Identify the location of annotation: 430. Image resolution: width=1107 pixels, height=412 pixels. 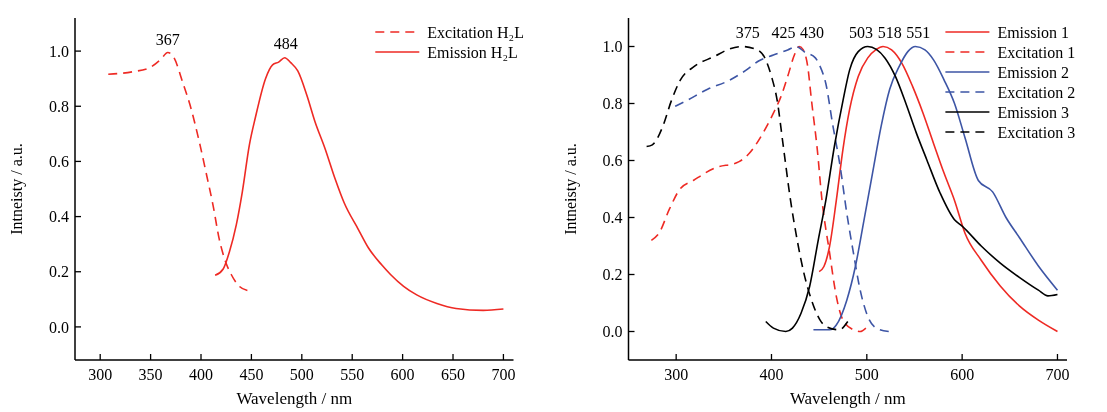
(812, 32).